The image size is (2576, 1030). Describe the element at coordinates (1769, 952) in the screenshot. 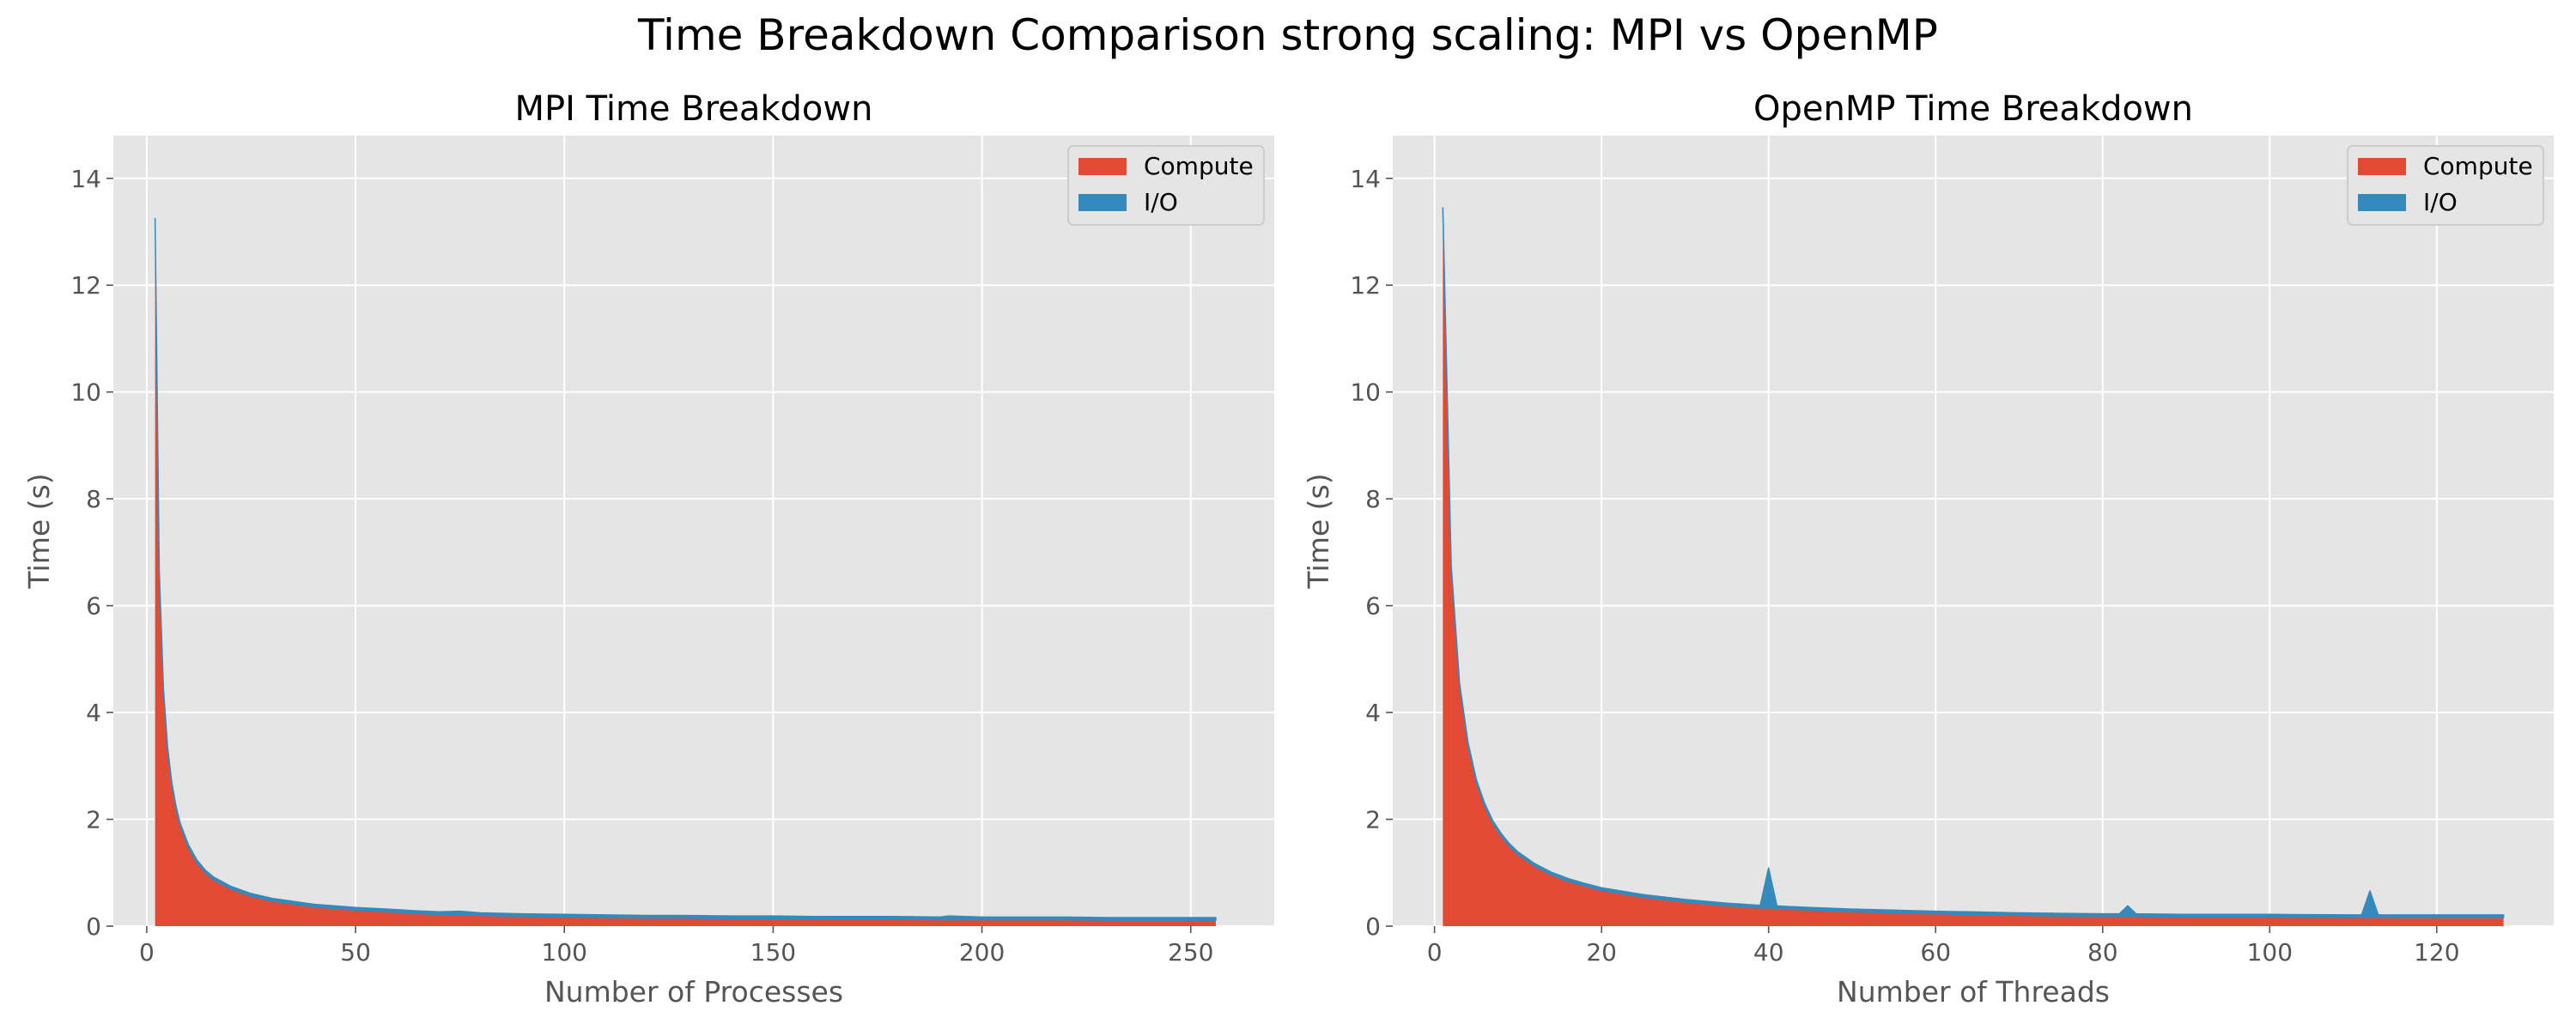

I see `x-tick-label: 40` at that location.